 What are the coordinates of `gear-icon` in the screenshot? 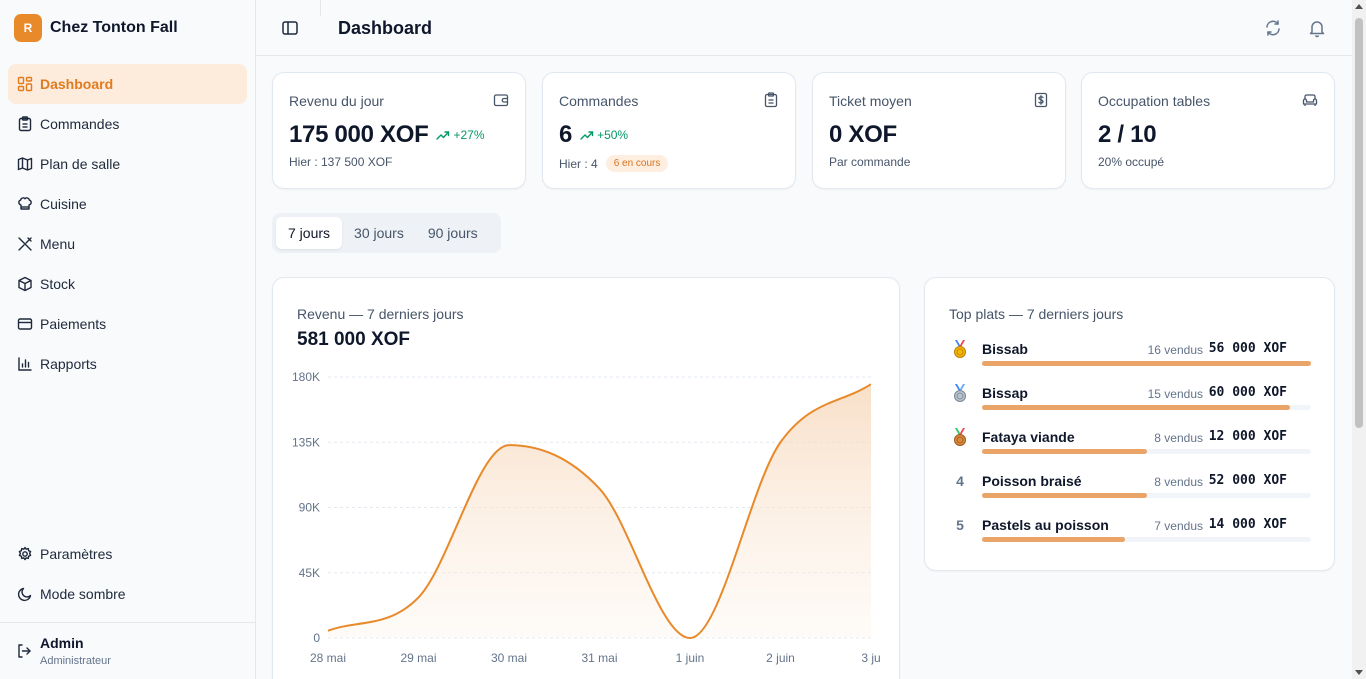 It's located at (25, 554).